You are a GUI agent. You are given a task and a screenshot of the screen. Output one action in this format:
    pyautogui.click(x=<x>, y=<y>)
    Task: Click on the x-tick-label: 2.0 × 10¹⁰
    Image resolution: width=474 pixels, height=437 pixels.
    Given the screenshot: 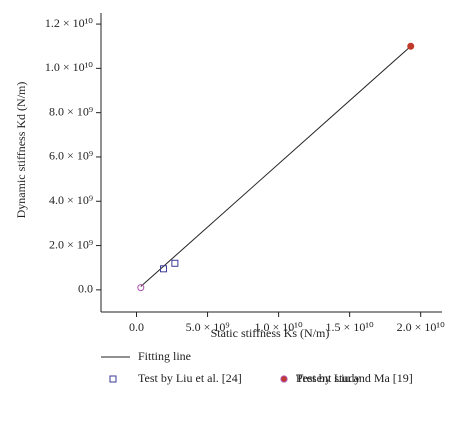 What is the action you would take?
    pyautogui.click(x=421, y=327)
    